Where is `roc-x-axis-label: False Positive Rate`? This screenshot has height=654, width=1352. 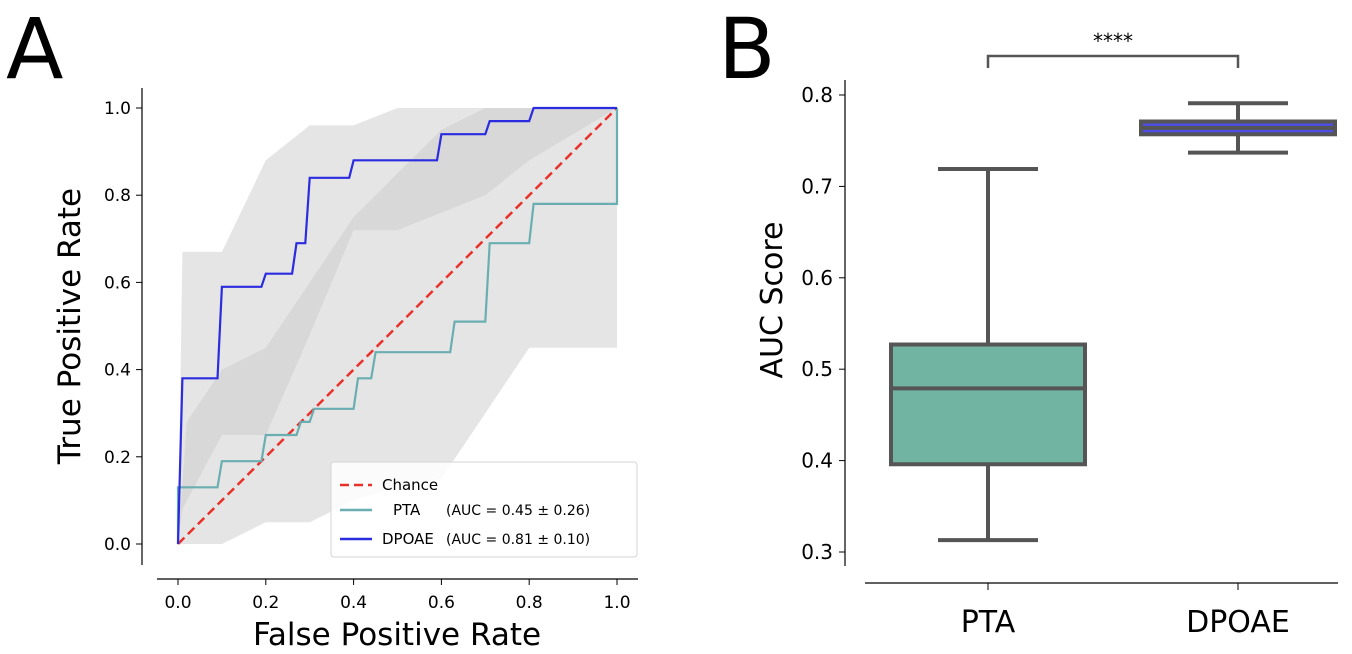
roc-x-axis-label: False Positive Rate is located at coordinates (397, 635).